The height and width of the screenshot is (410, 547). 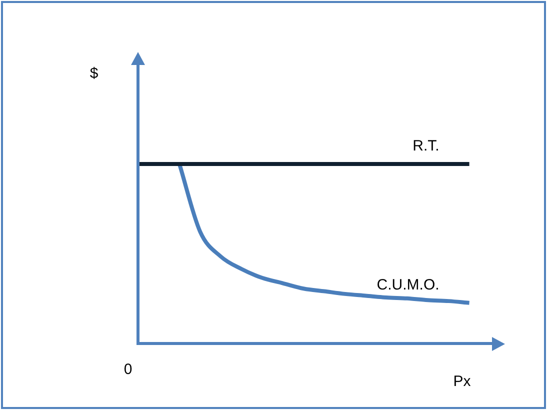 What do you see at coordinates (128, 369) in the screenshot?
I see `text: 0` at bounding box center [128, 369].